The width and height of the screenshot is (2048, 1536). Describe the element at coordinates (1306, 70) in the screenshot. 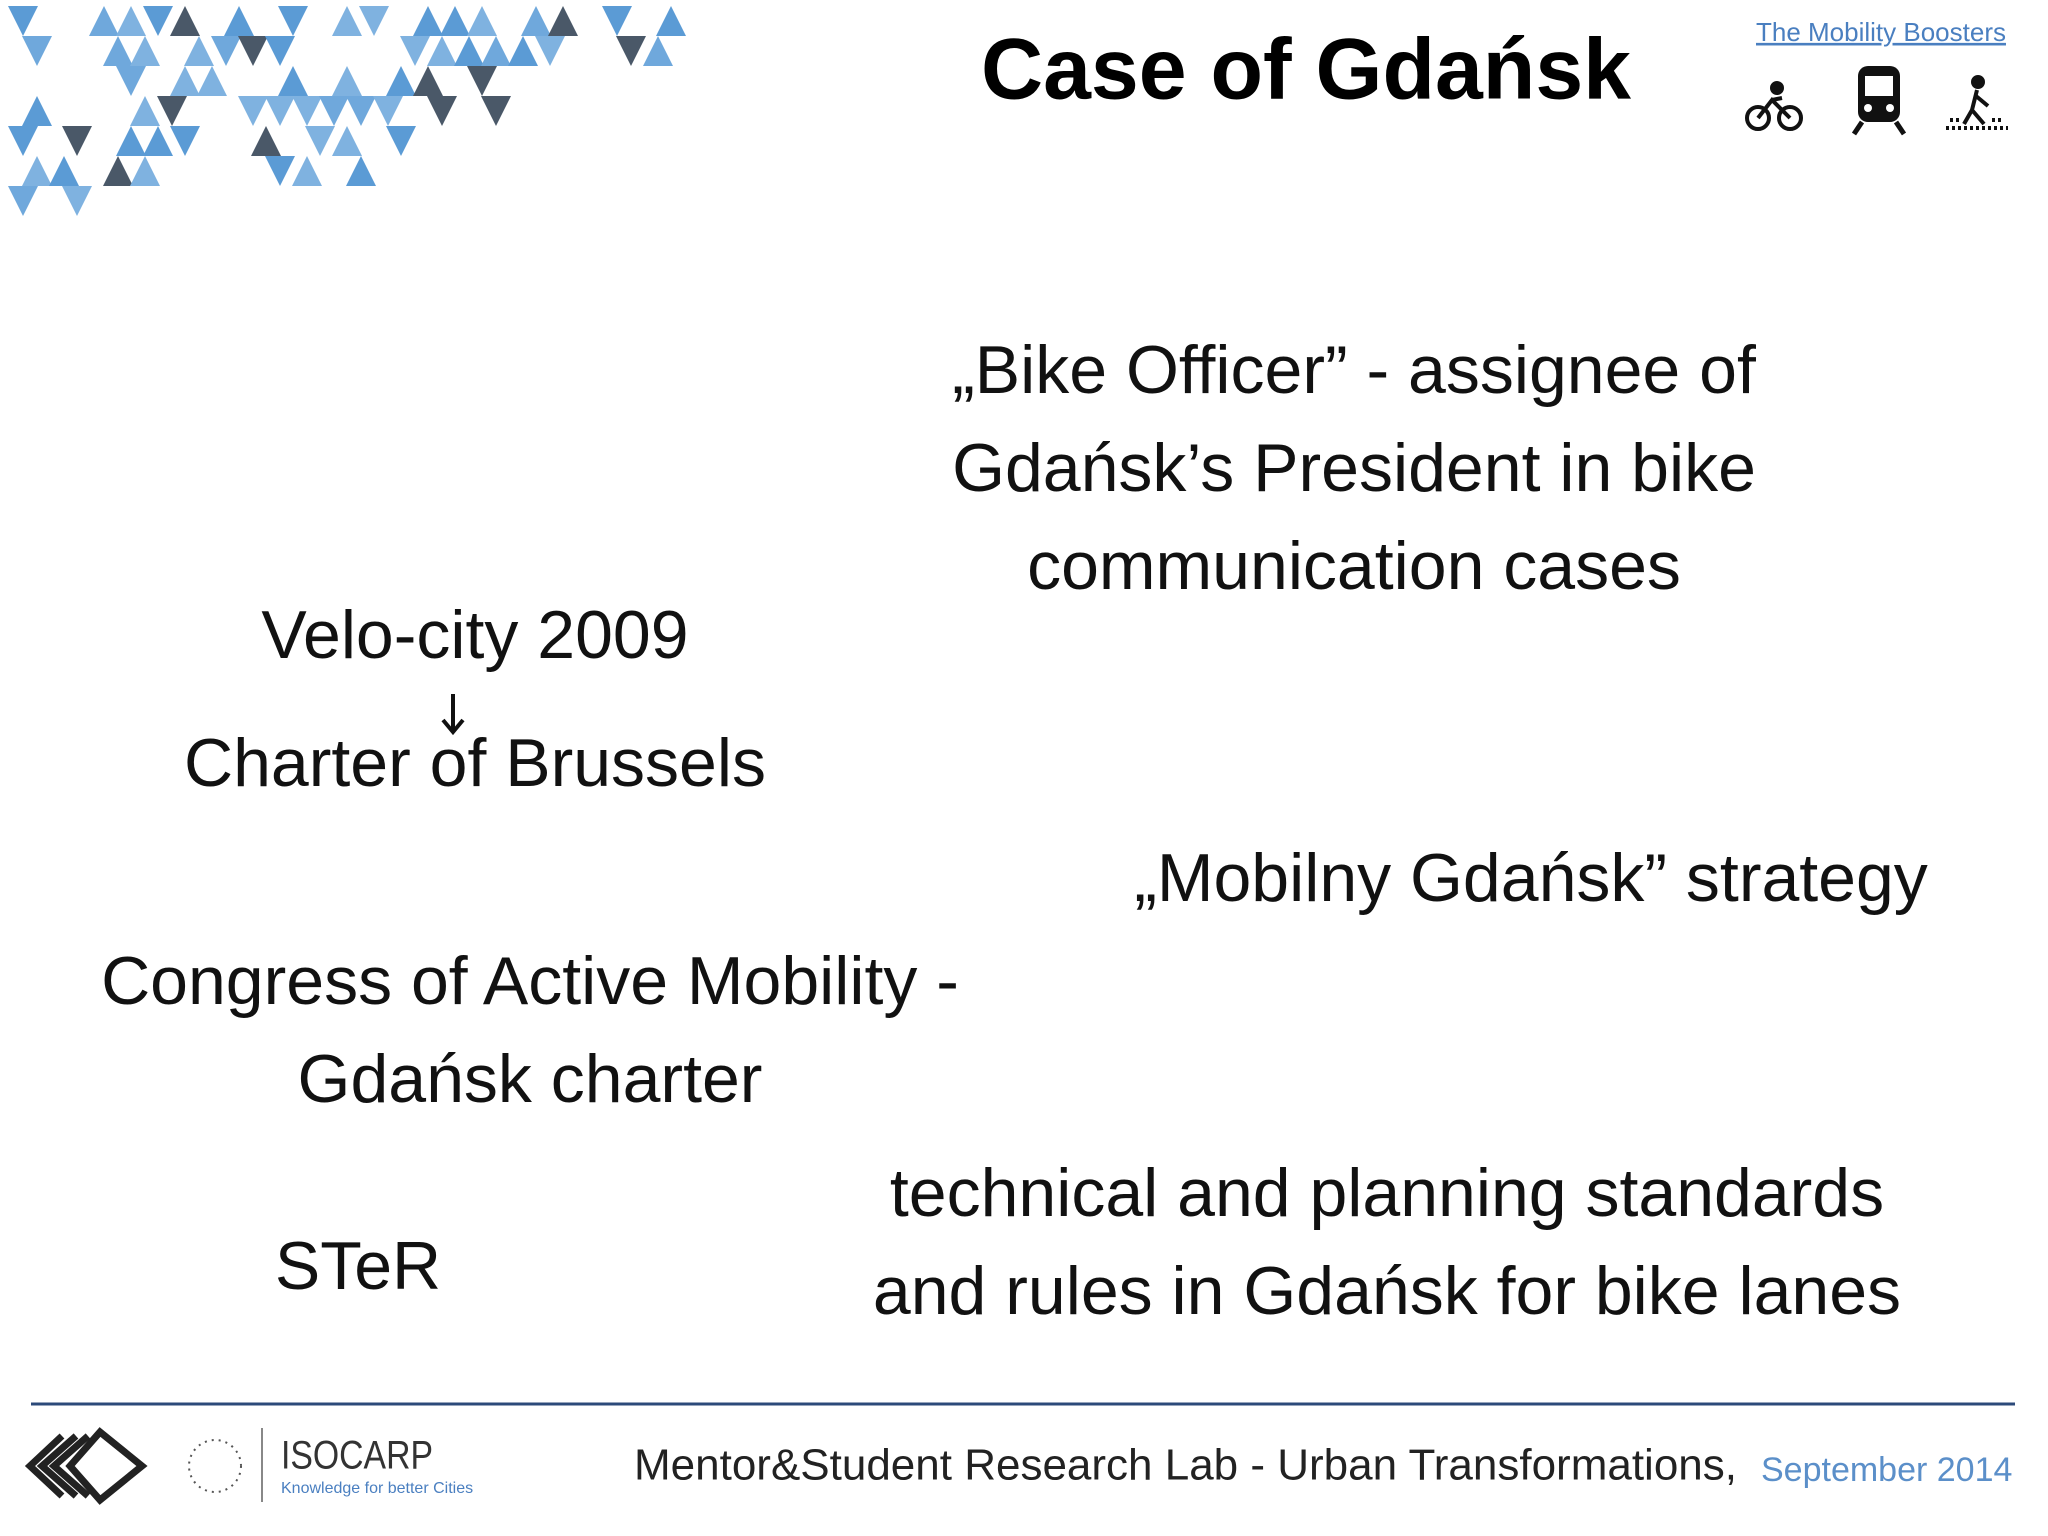

I see `title: Case of Gdańsk` at that location.